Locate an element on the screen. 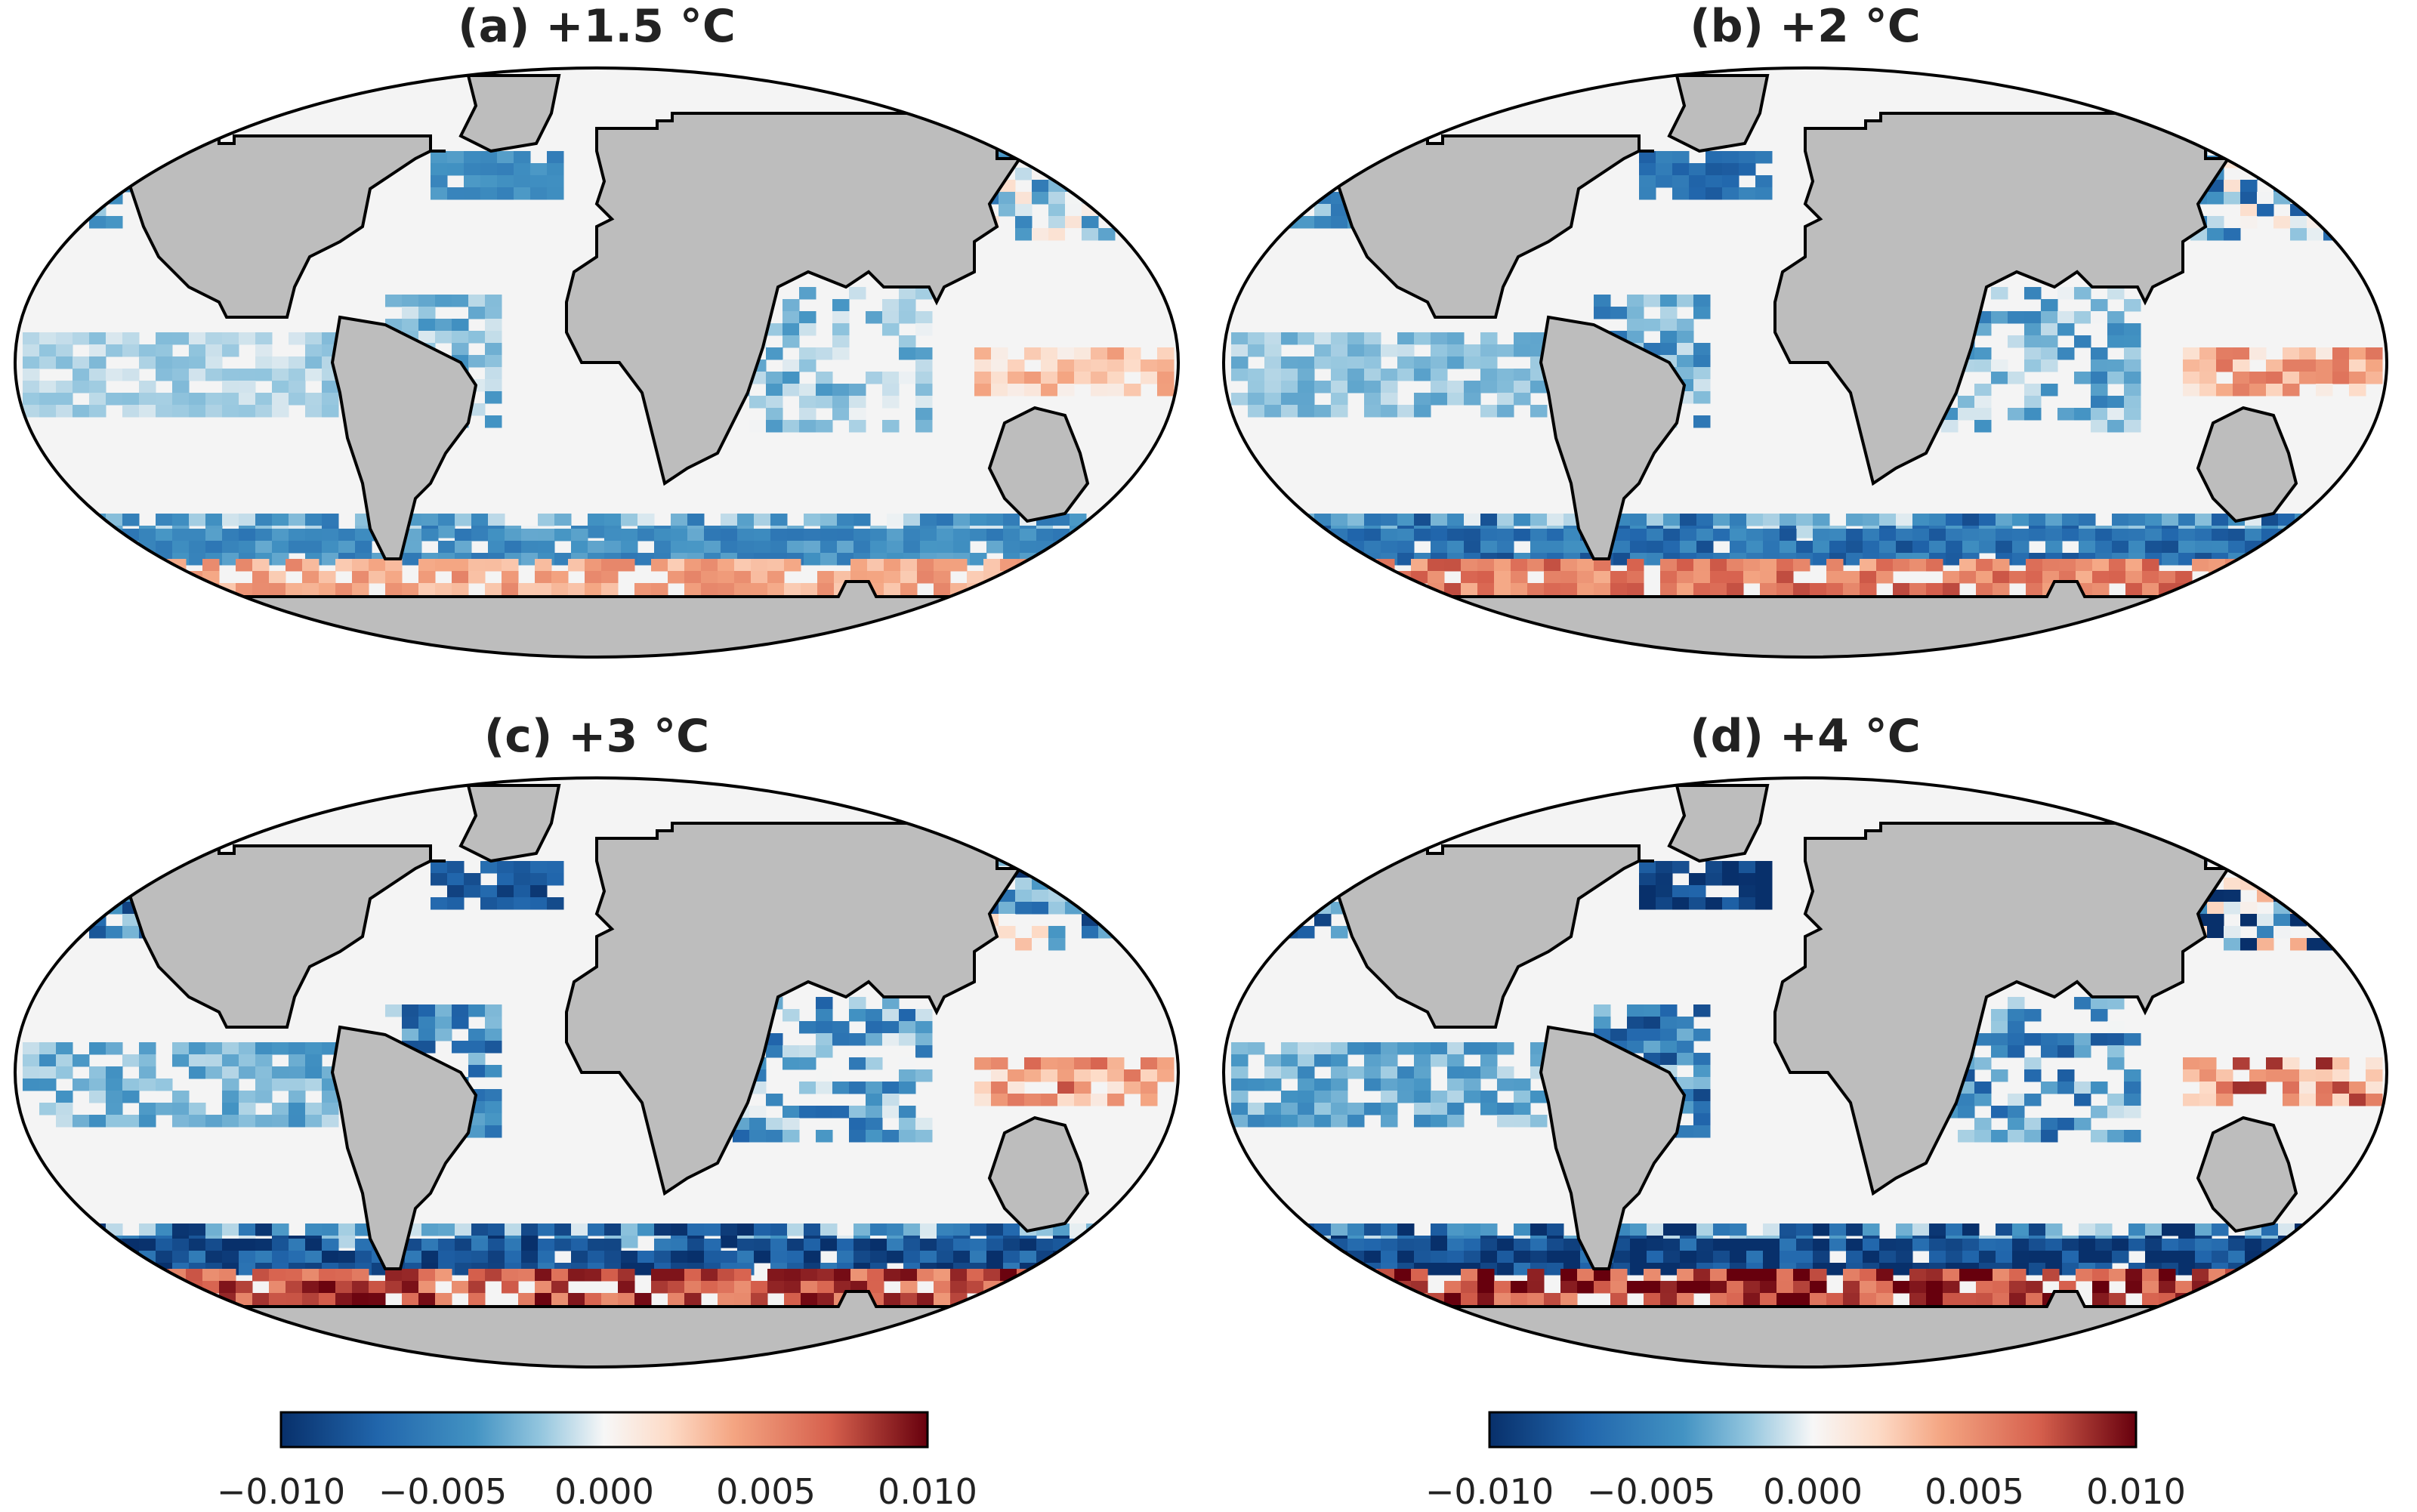 This screenshot has width=2417, height=1512. panel-title-b: (b) +2 °C is located at coordinates (1805, 27).